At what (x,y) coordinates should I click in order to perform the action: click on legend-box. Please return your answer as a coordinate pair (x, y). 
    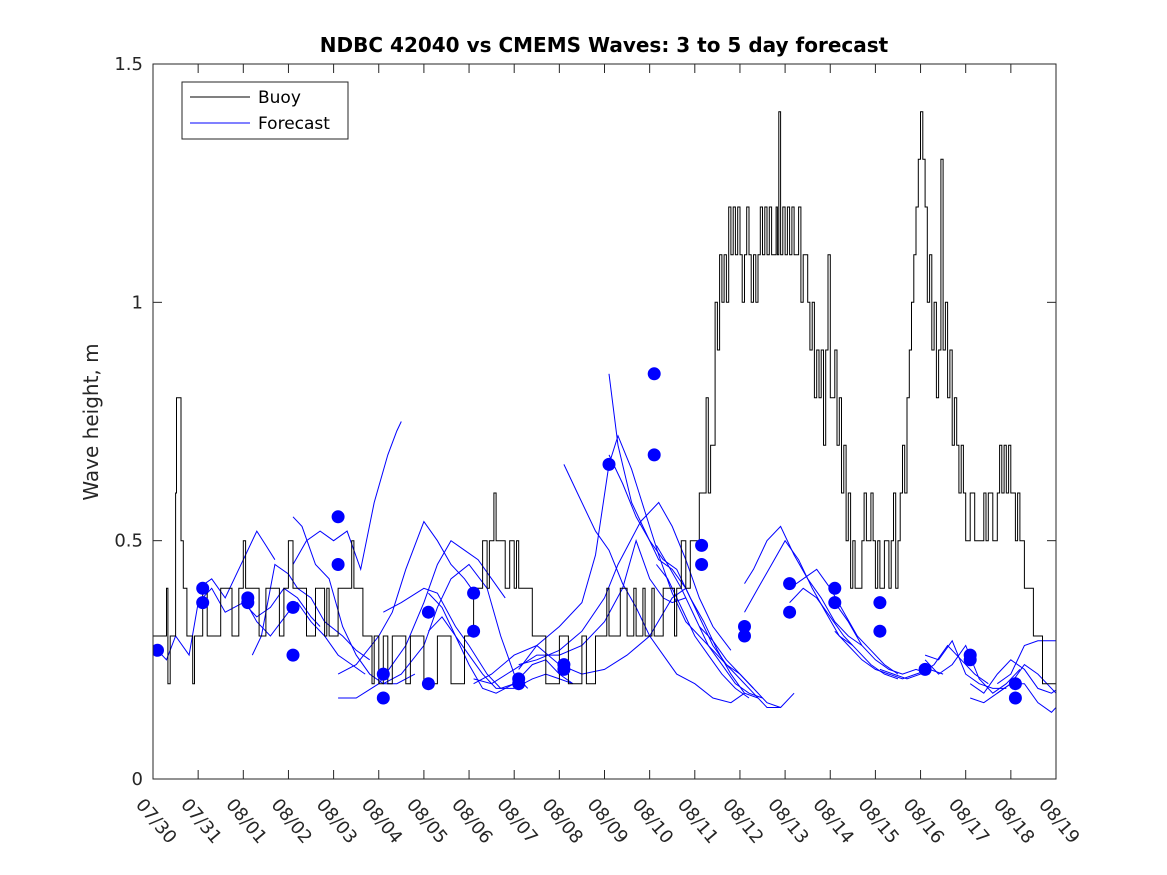
    Looking at the image, I should click on (265, 110).